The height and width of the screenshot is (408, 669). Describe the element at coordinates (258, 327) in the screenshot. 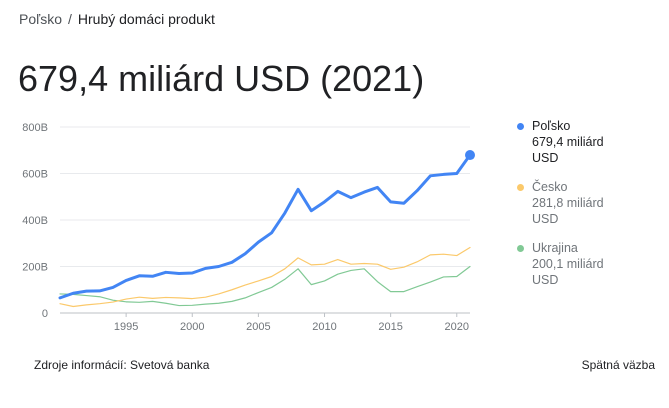

I see `x-tick-label: 2005` at that location.